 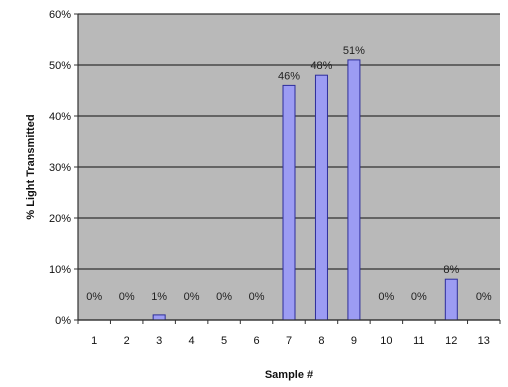 I want to click on x-tick-label: 13, so click(x=484, y=341).